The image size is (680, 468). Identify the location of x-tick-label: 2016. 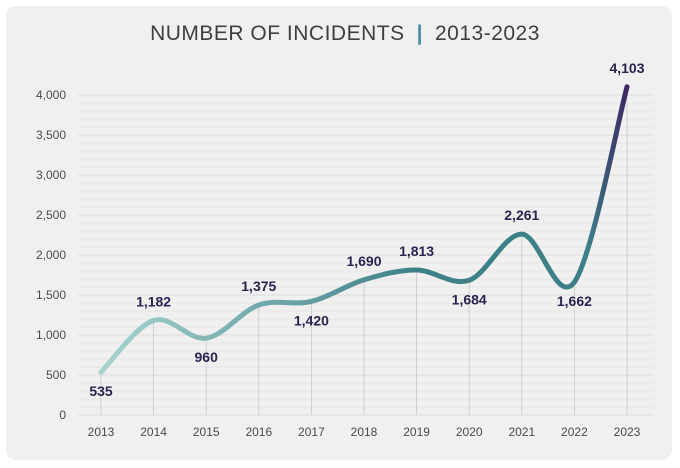
(258, 432).